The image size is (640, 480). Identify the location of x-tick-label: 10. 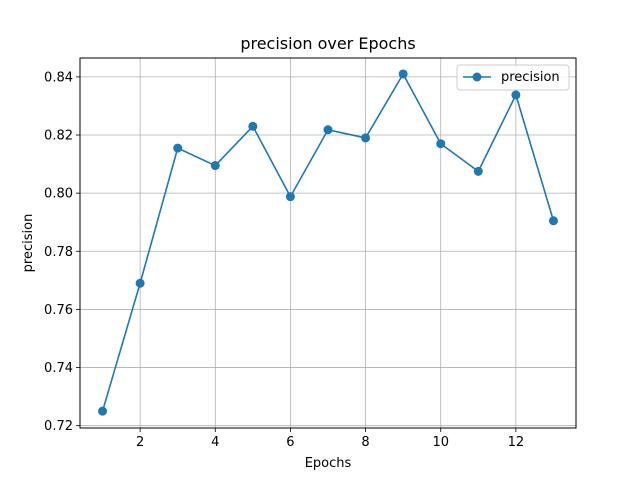
(440, 442).